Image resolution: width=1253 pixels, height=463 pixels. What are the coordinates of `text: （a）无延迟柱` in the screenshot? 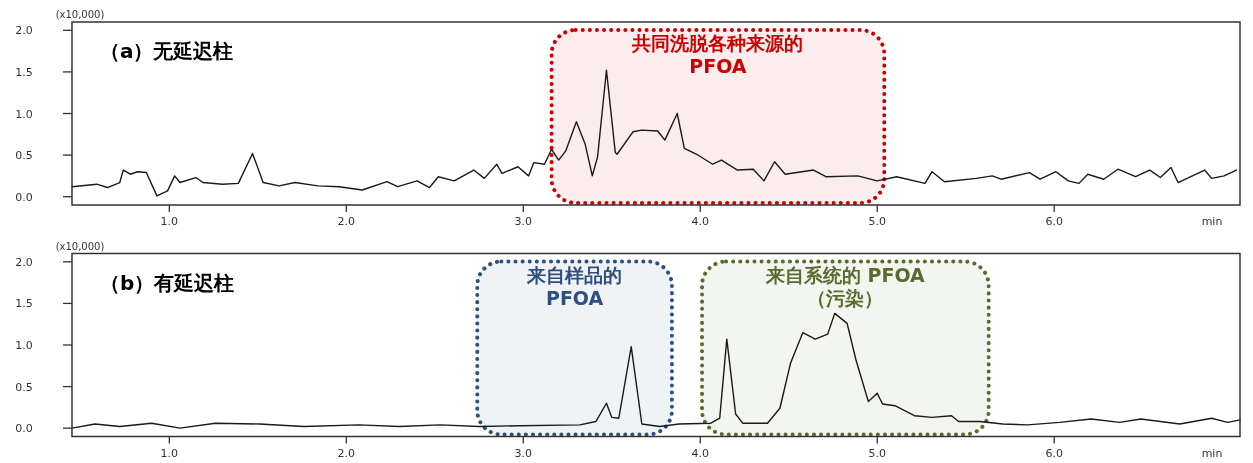 It's located at (167, 51).